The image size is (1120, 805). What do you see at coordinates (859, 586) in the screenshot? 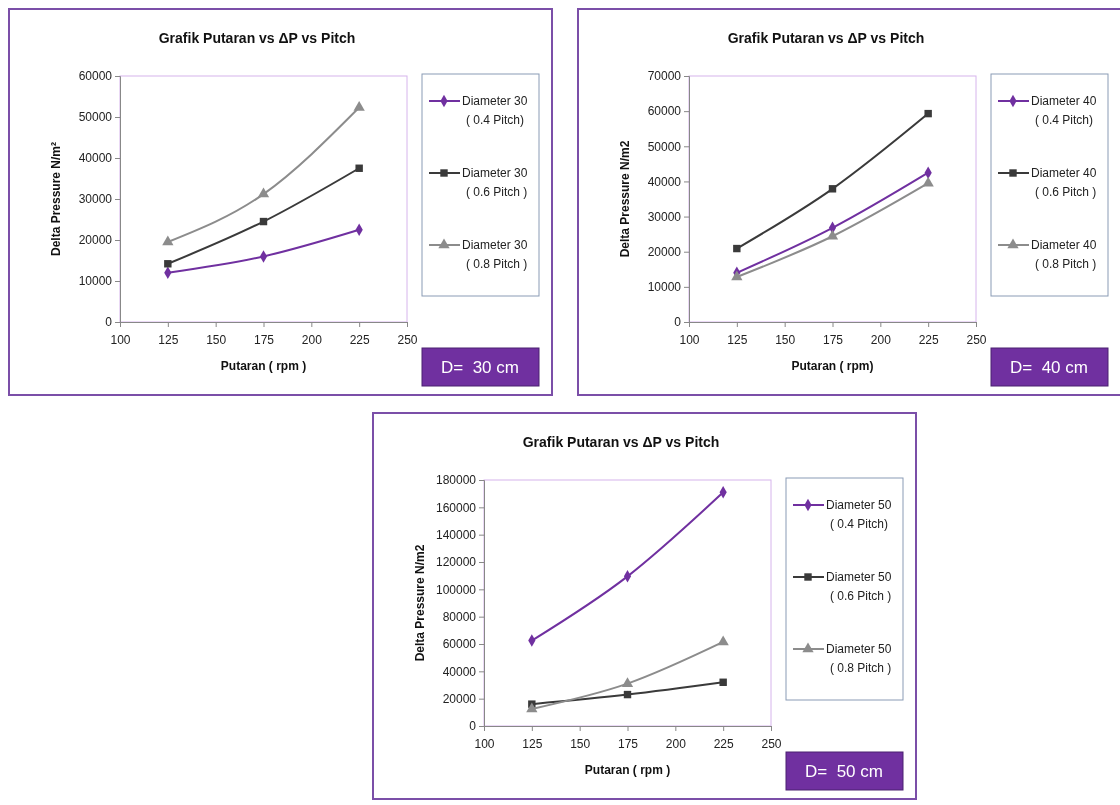
I see `legend-label: Diameter 50 ( 0.6 Pitch )` at bounding box center [859, 586].